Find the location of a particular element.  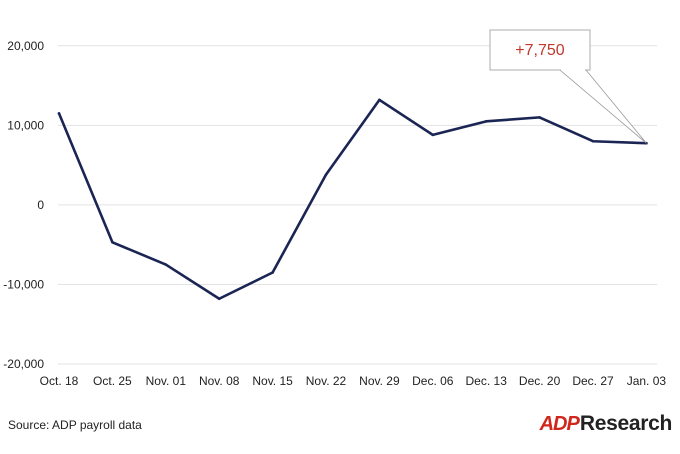

y-tick-label: 0 is located at coordinates (40, 205).